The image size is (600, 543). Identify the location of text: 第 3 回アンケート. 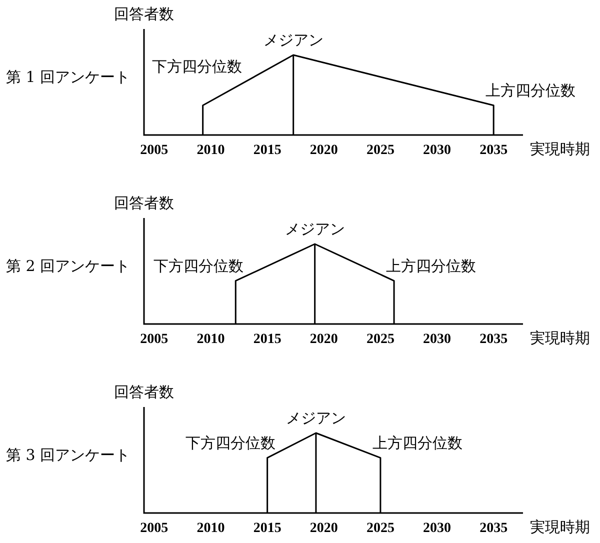
(68, 455).